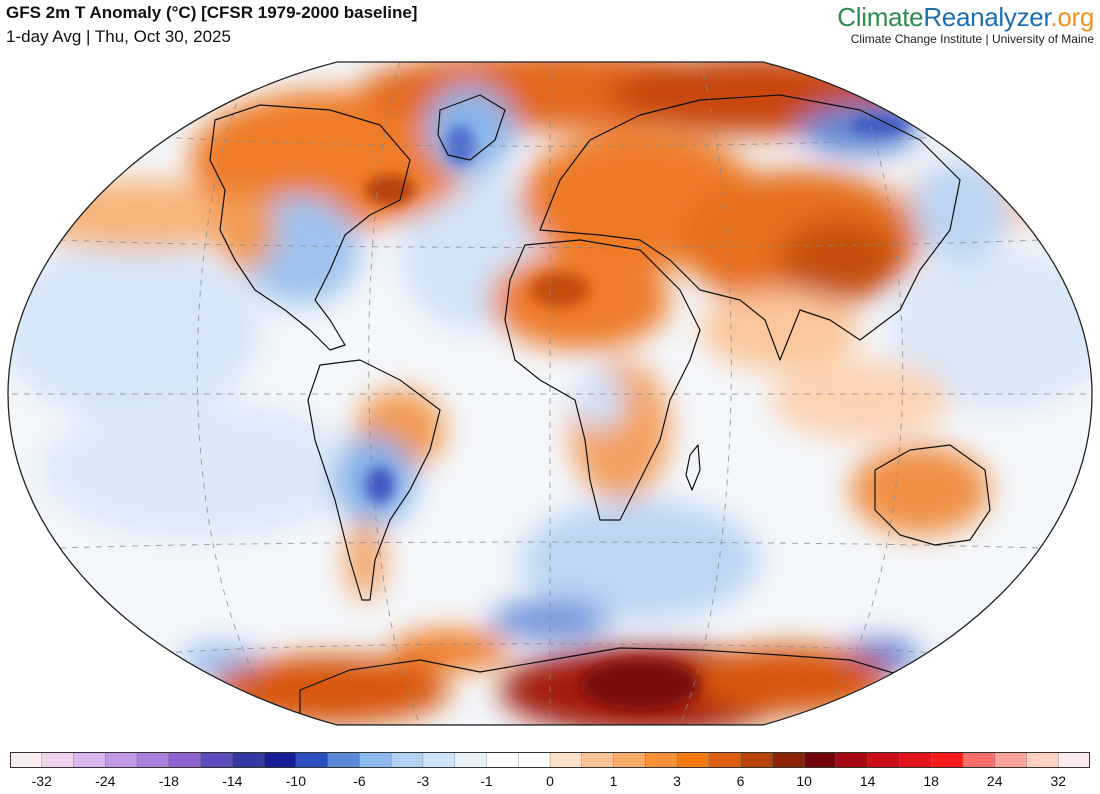 The width and height of the screenshot is (1100, 794). What do you see at coordinates (750, 227) in the screenshot?
I see `eurasia-outline` at bounding box center [750, 227].